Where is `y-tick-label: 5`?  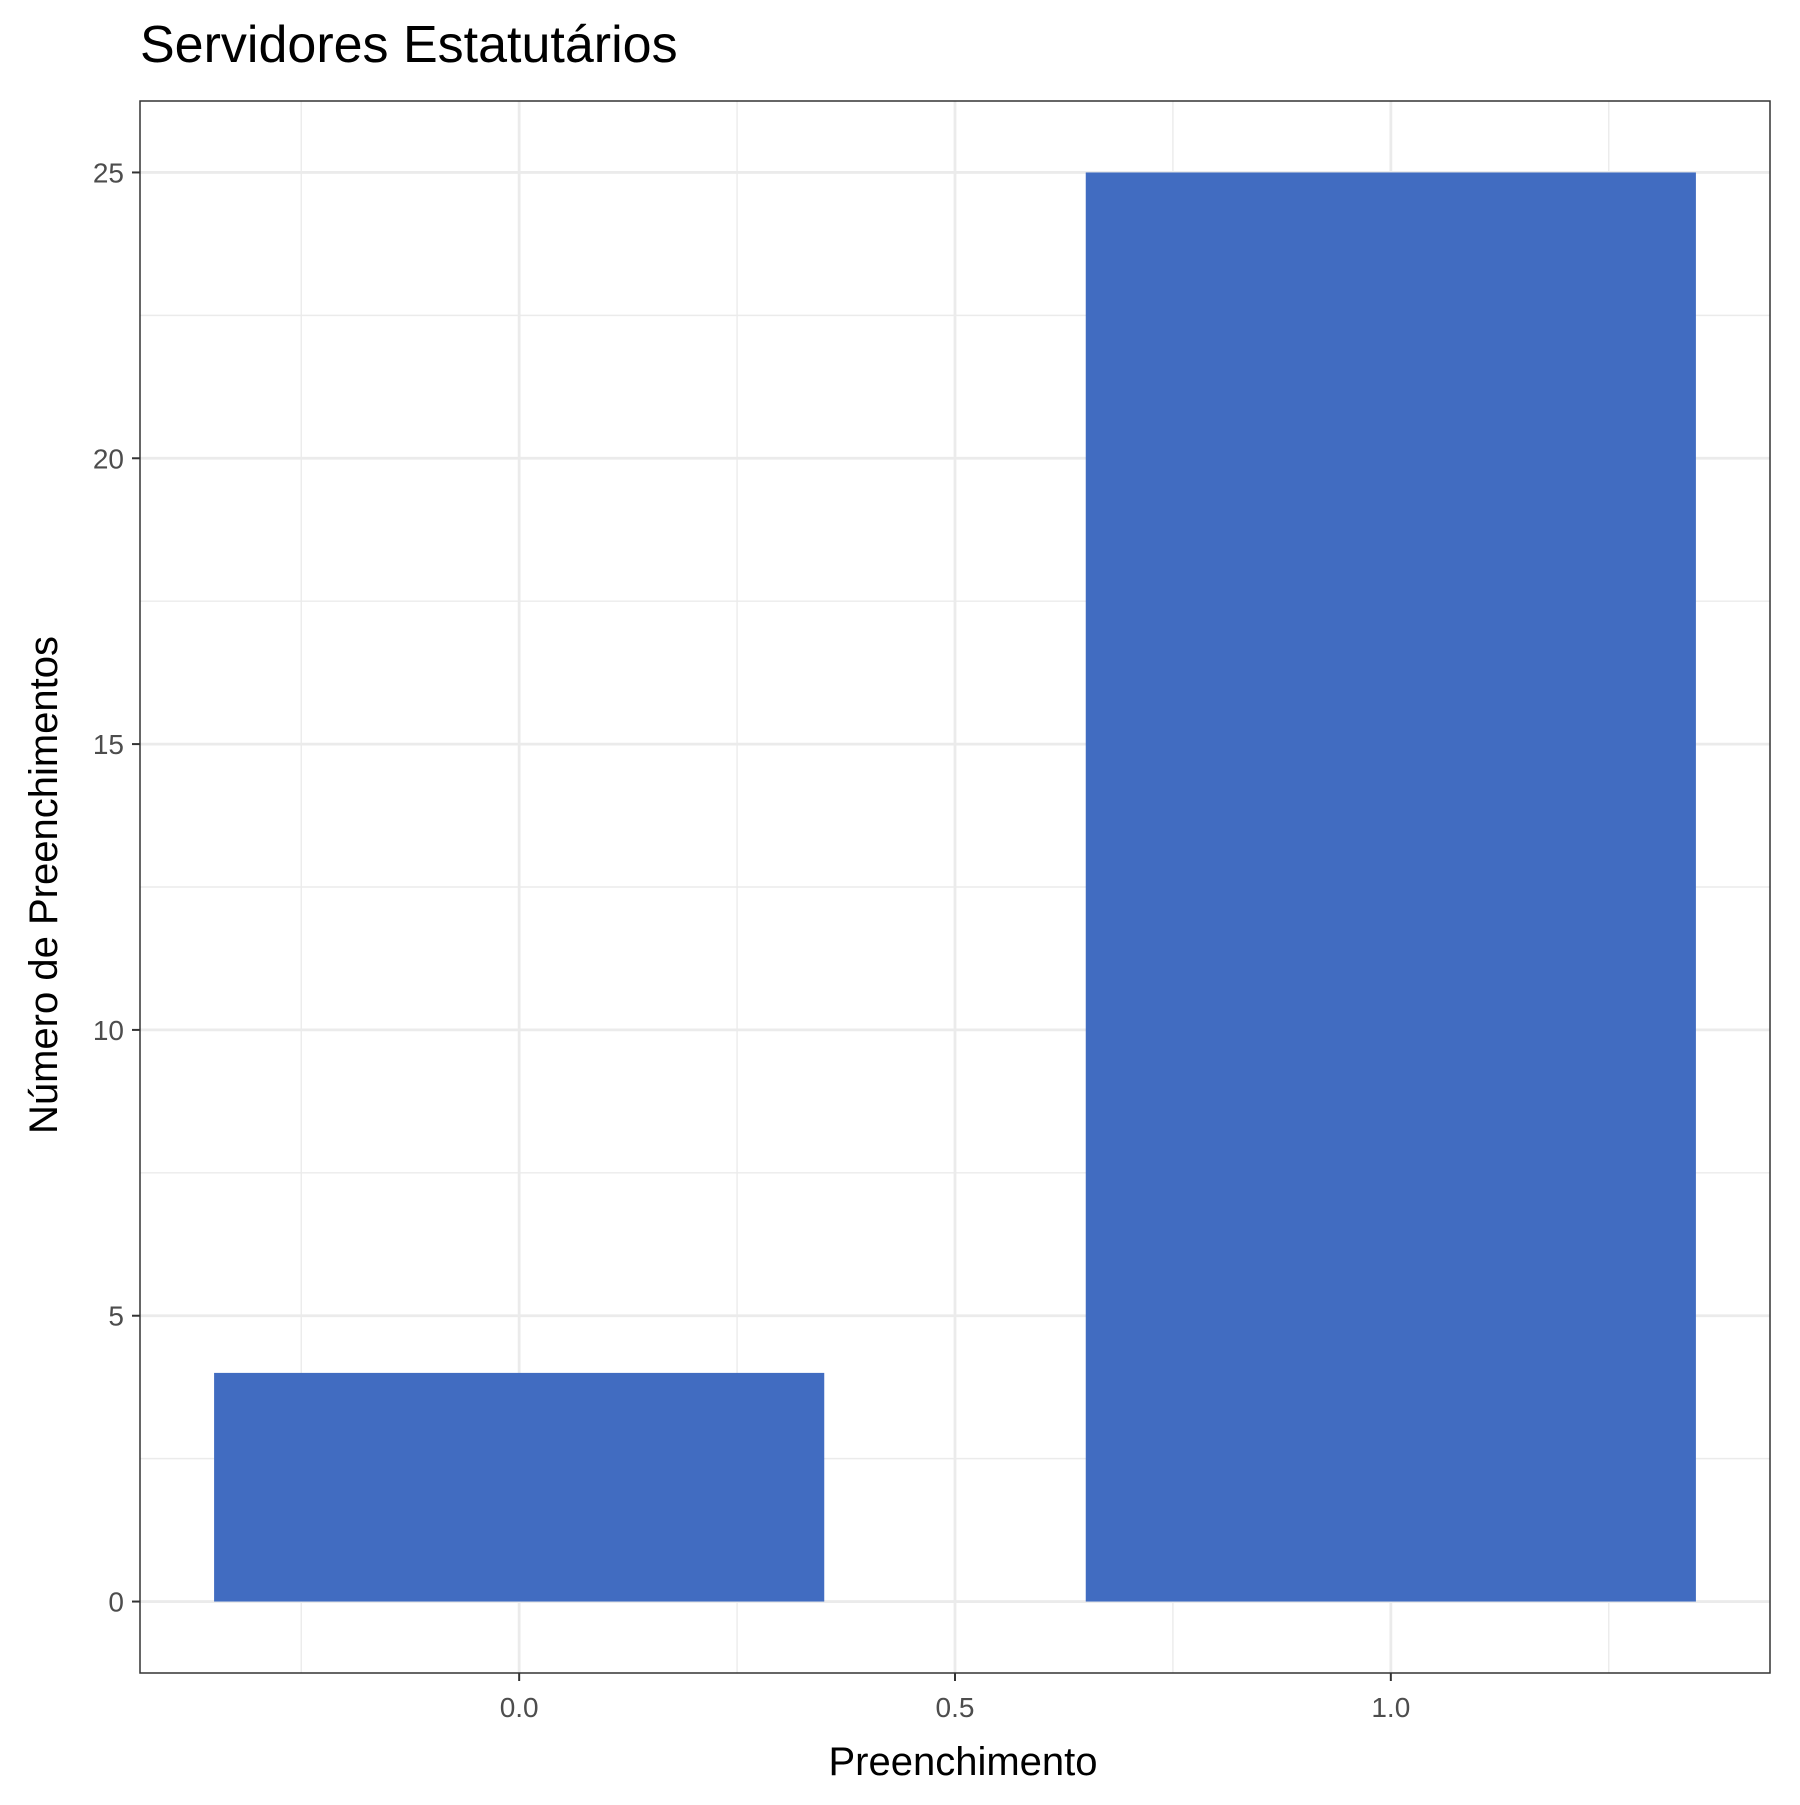
y-tick-label: 5 is located at coordinates (116, 1316).